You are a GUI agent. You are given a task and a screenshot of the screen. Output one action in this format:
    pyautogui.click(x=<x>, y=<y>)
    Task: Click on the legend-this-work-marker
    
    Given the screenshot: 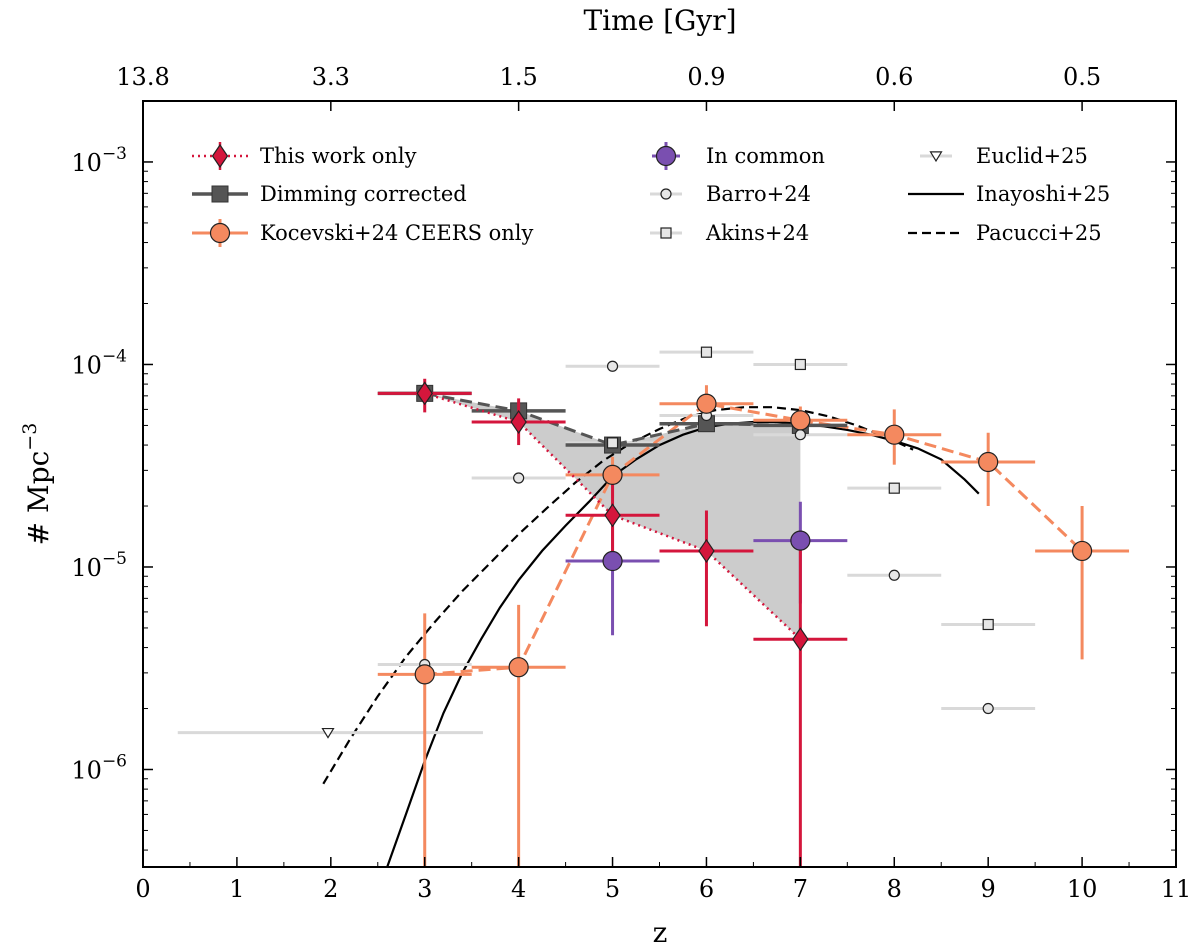 What is the action you would take?
    pyautogui.click(x=220, y=156)
    